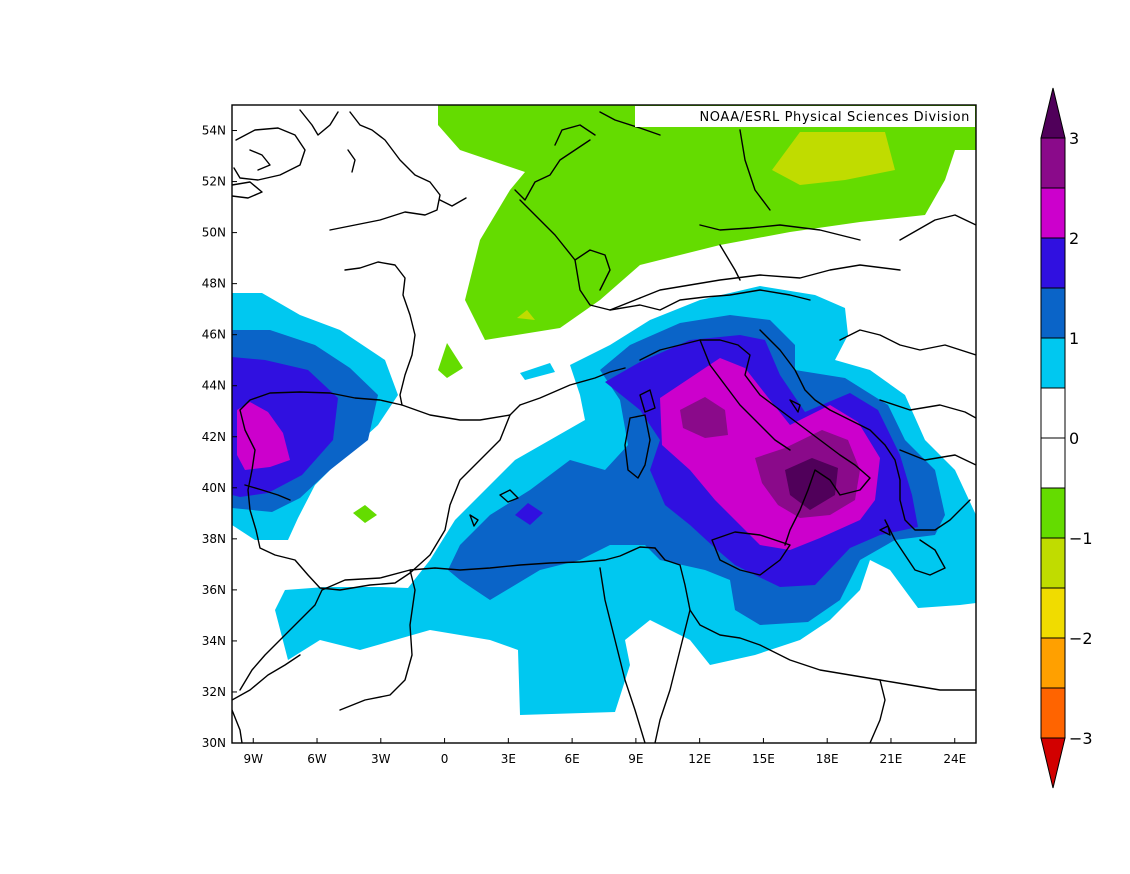  I want to click on x-tick-label: 3W, so click(381, 759).